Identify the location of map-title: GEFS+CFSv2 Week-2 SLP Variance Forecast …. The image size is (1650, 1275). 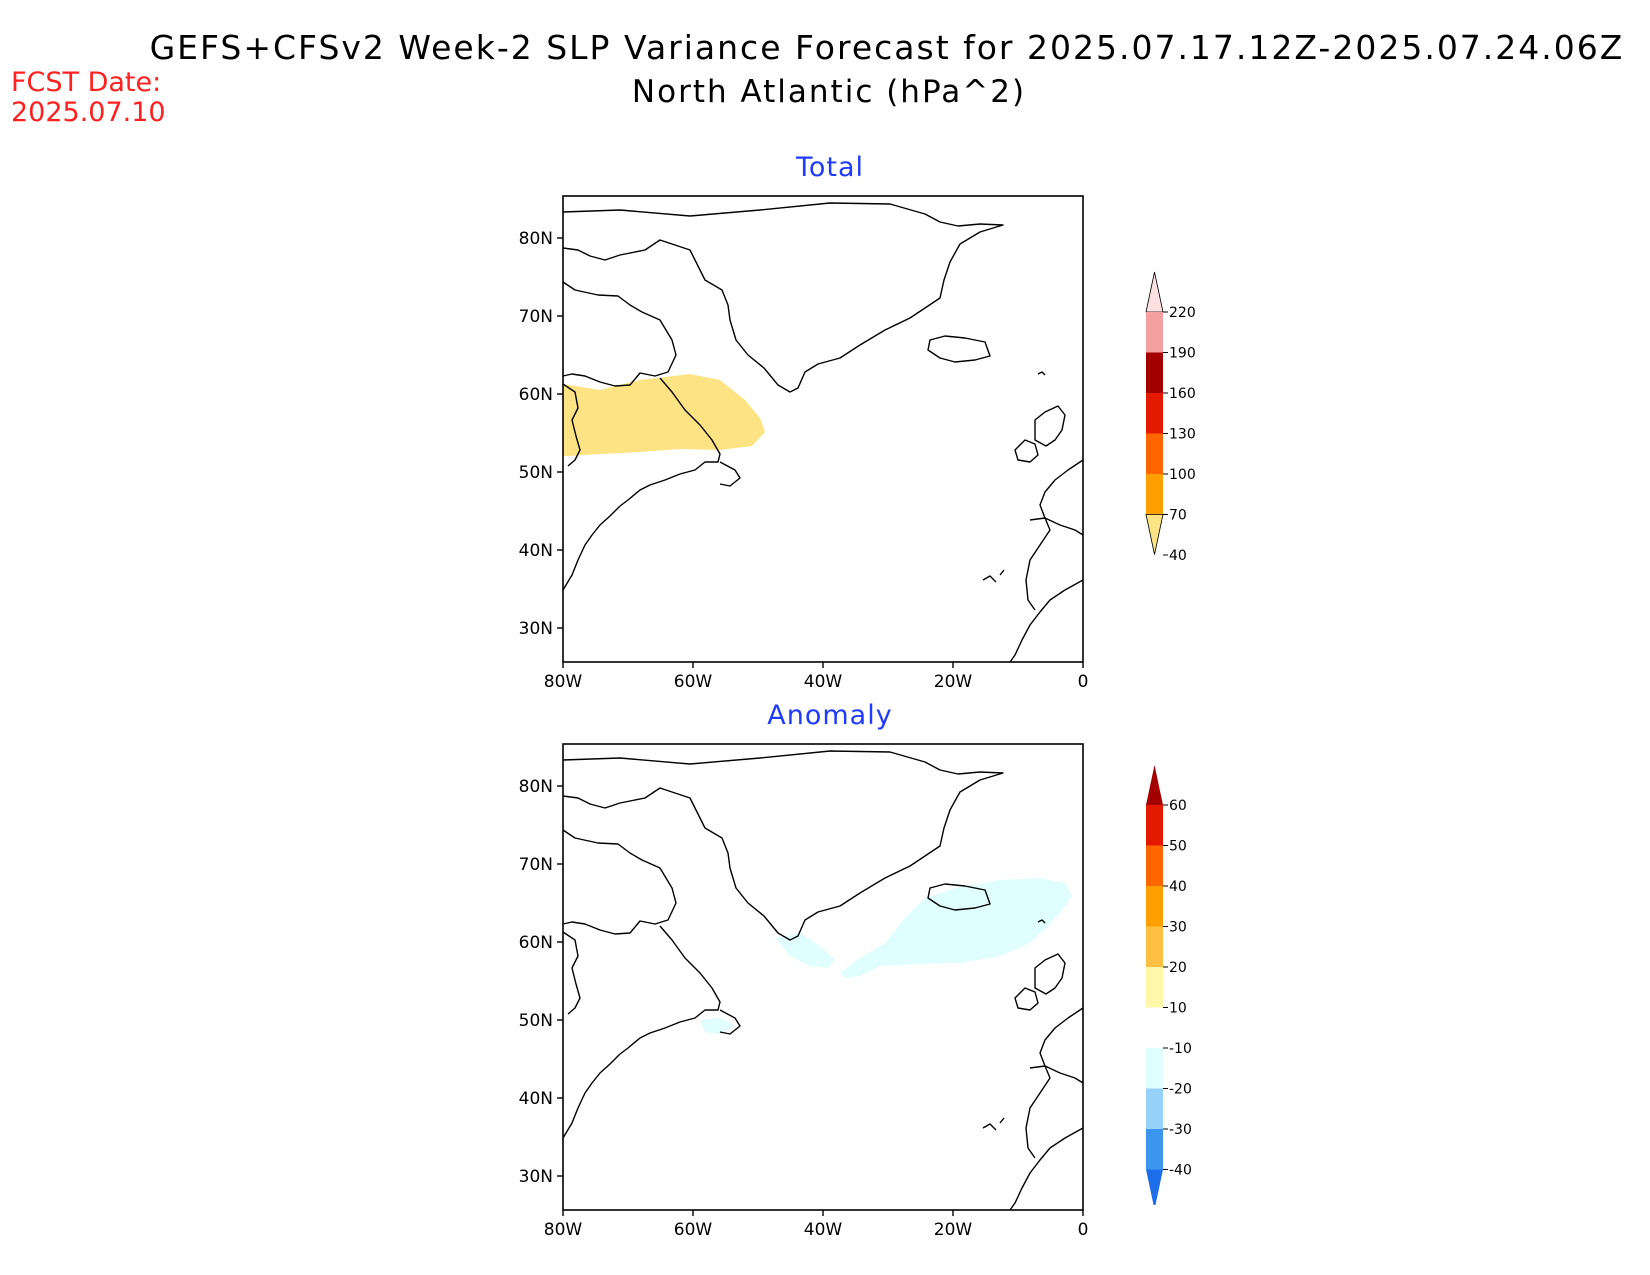
(887, 47).